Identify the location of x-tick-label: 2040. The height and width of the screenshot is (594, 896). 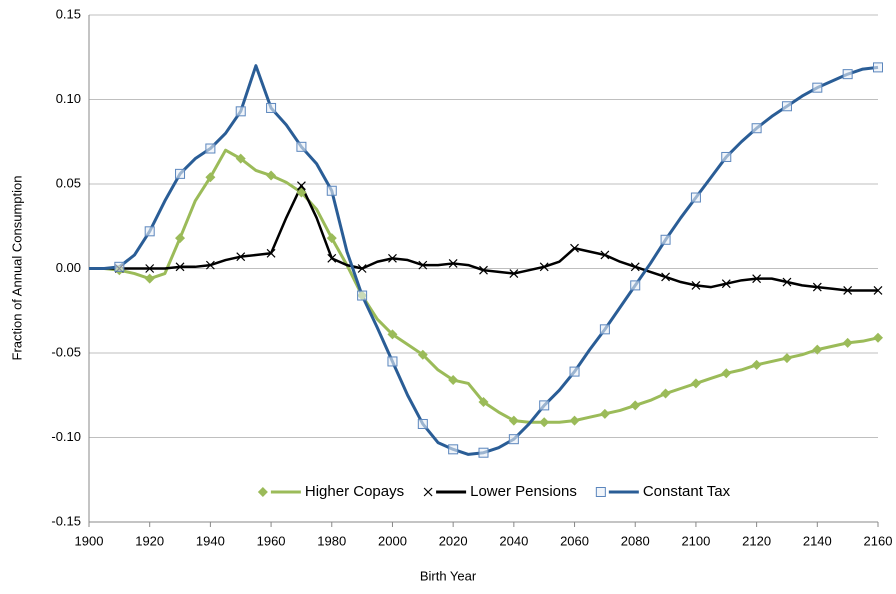
(513, 540).